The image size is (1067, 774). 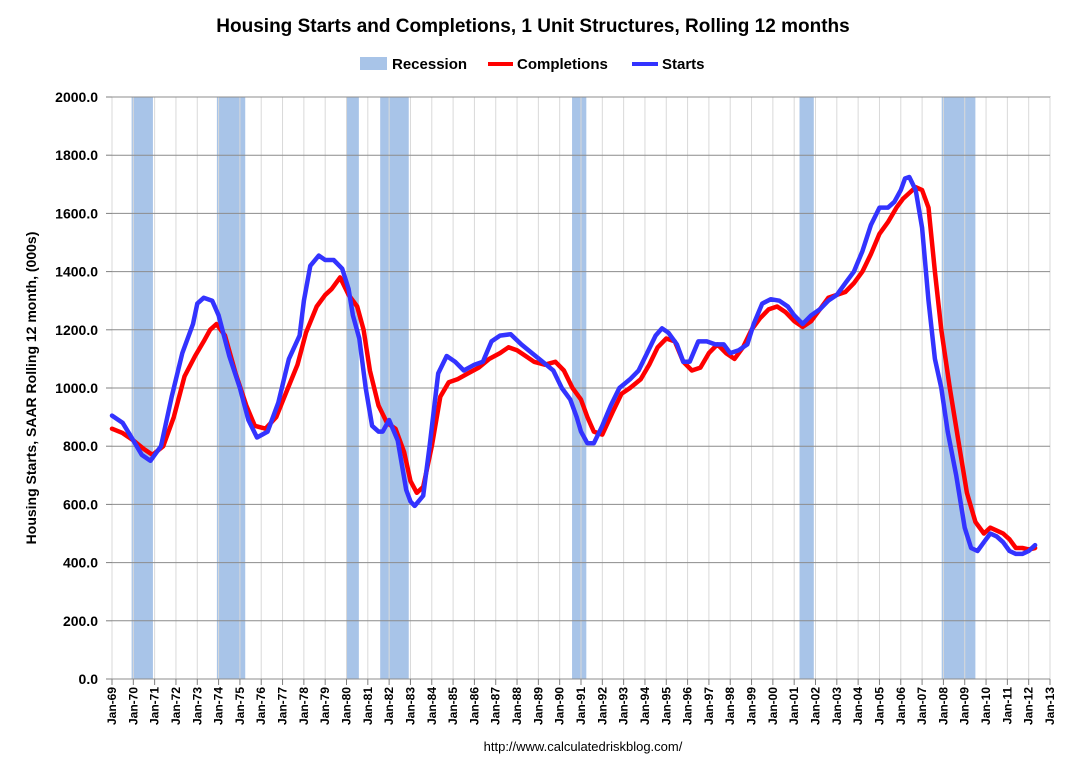 I want to click on x-tick-label: Jan-80, so click(x=347, y=706).